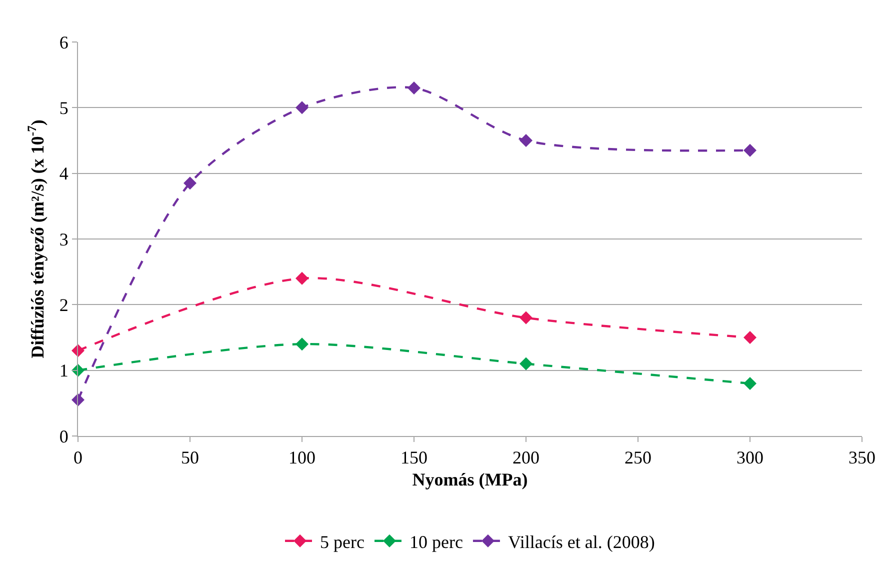 The width and height of the screenshot is (884, 586). Describe the element at coordinates (63, 239) in the screenshot. I see `y-tick-label: 3` at that location.